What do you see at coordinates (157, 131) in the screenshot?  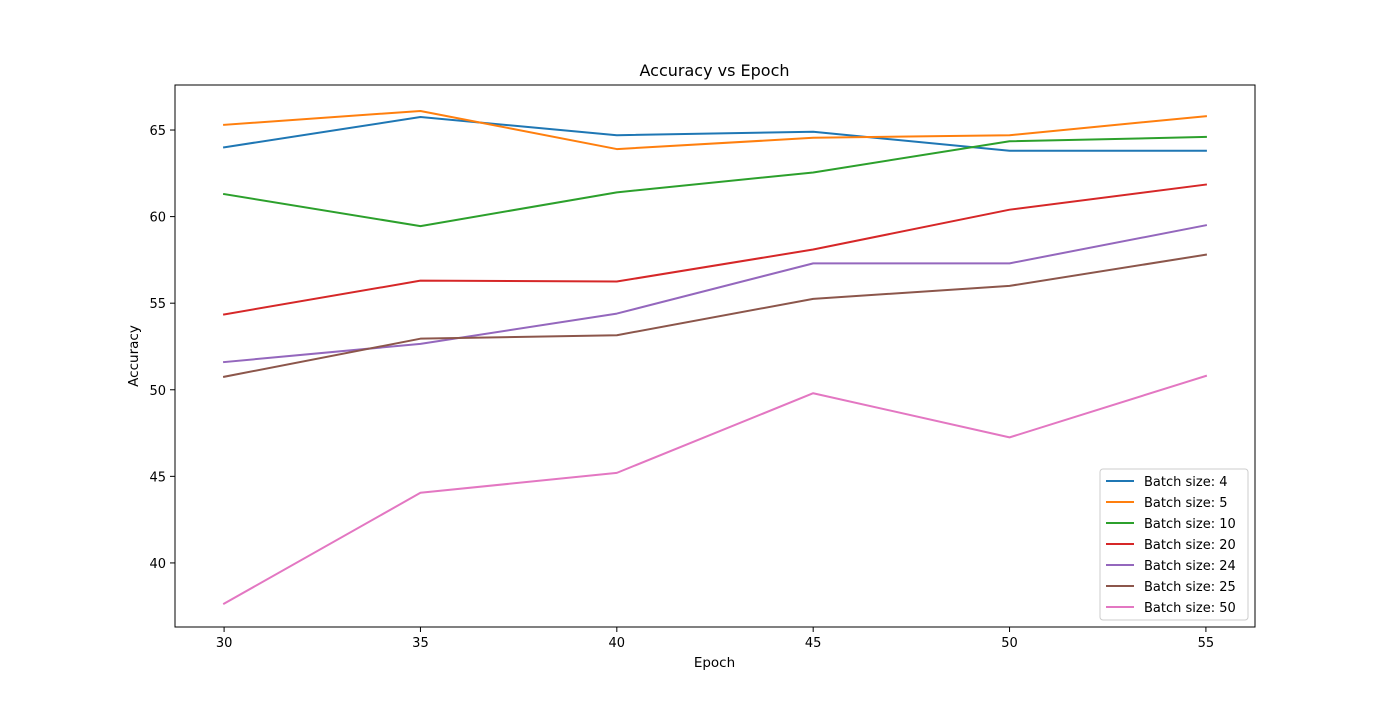 I see `y-tick-label-5: 65` at bounding box center [157, 131].